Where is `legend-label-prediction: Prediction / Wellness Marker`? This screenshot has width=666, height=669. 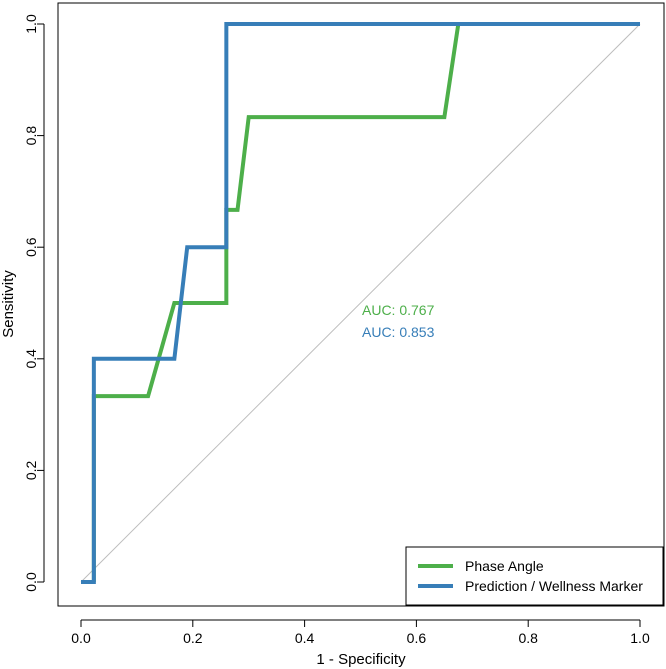 legend-label-prediction: Prediction / Wellness Marker is located at coordinates (554, 586).